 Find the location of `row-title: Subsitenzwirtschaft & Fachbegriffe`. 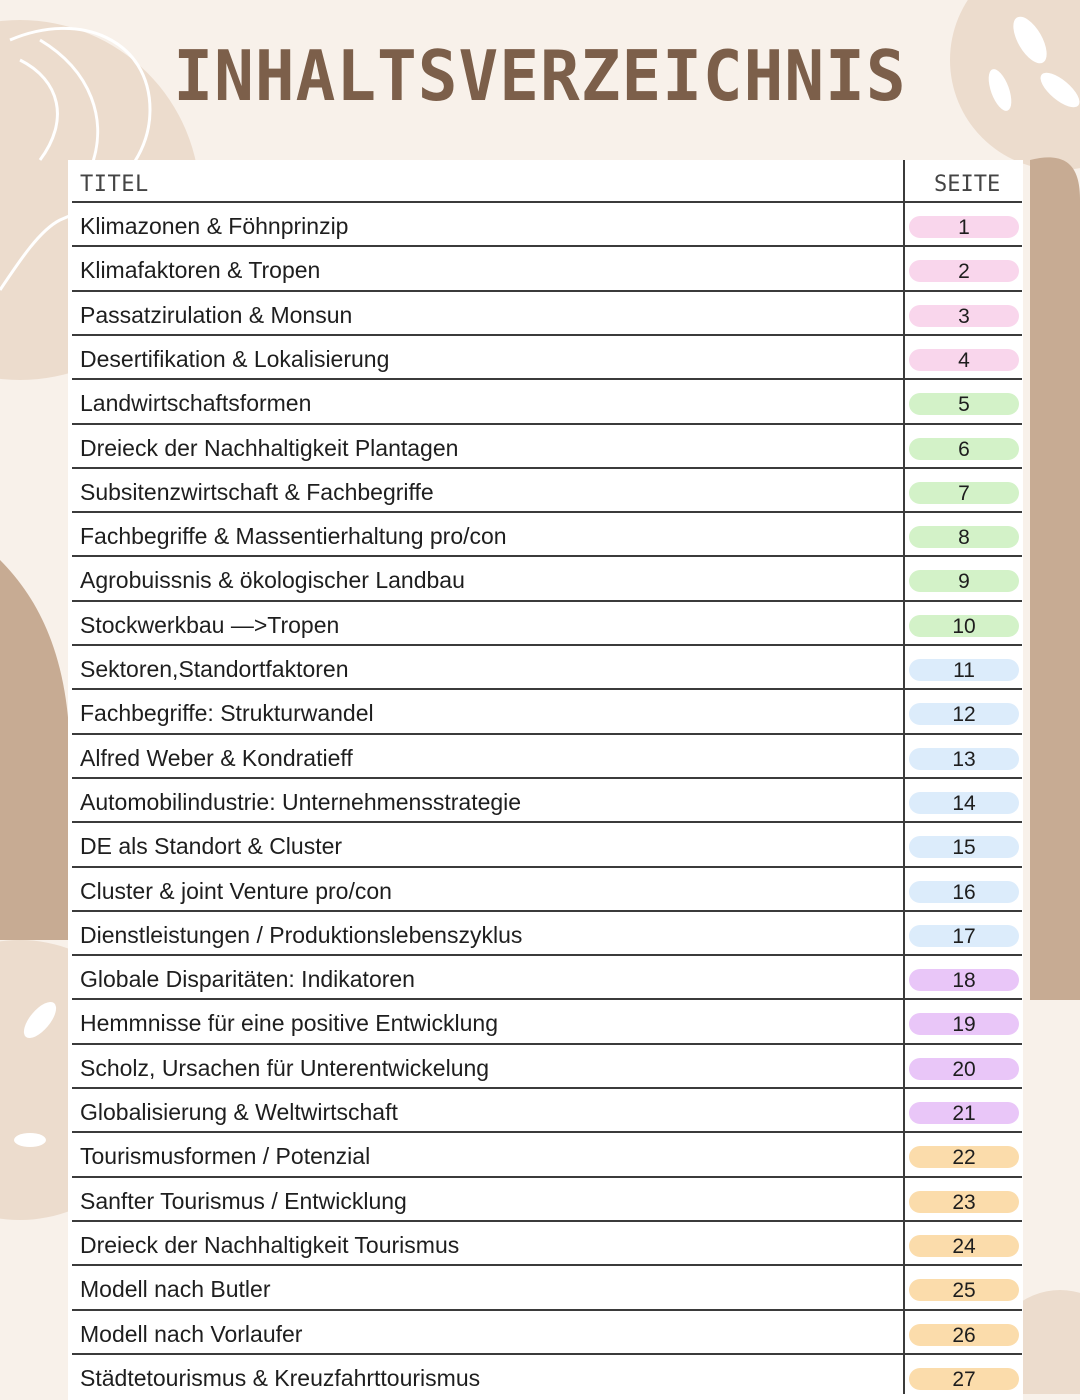

row-title: Subsitenzwirtschaft & Fachbegriffe is located at coordinates (257, 491).